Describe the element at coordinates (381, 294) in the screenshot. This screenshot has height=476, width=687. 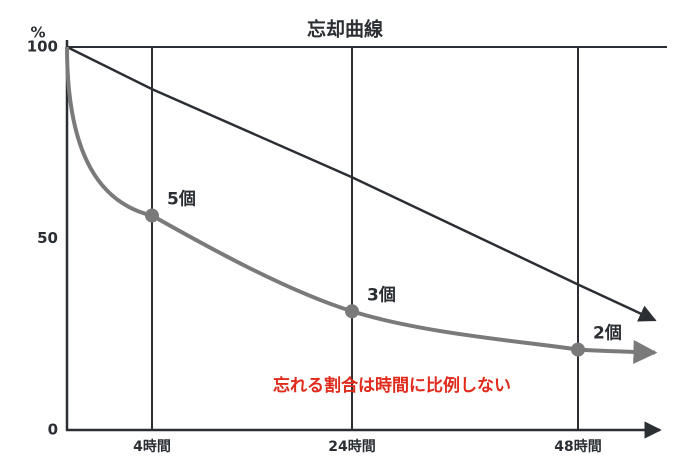
I see `point-label: 3個` at that location.